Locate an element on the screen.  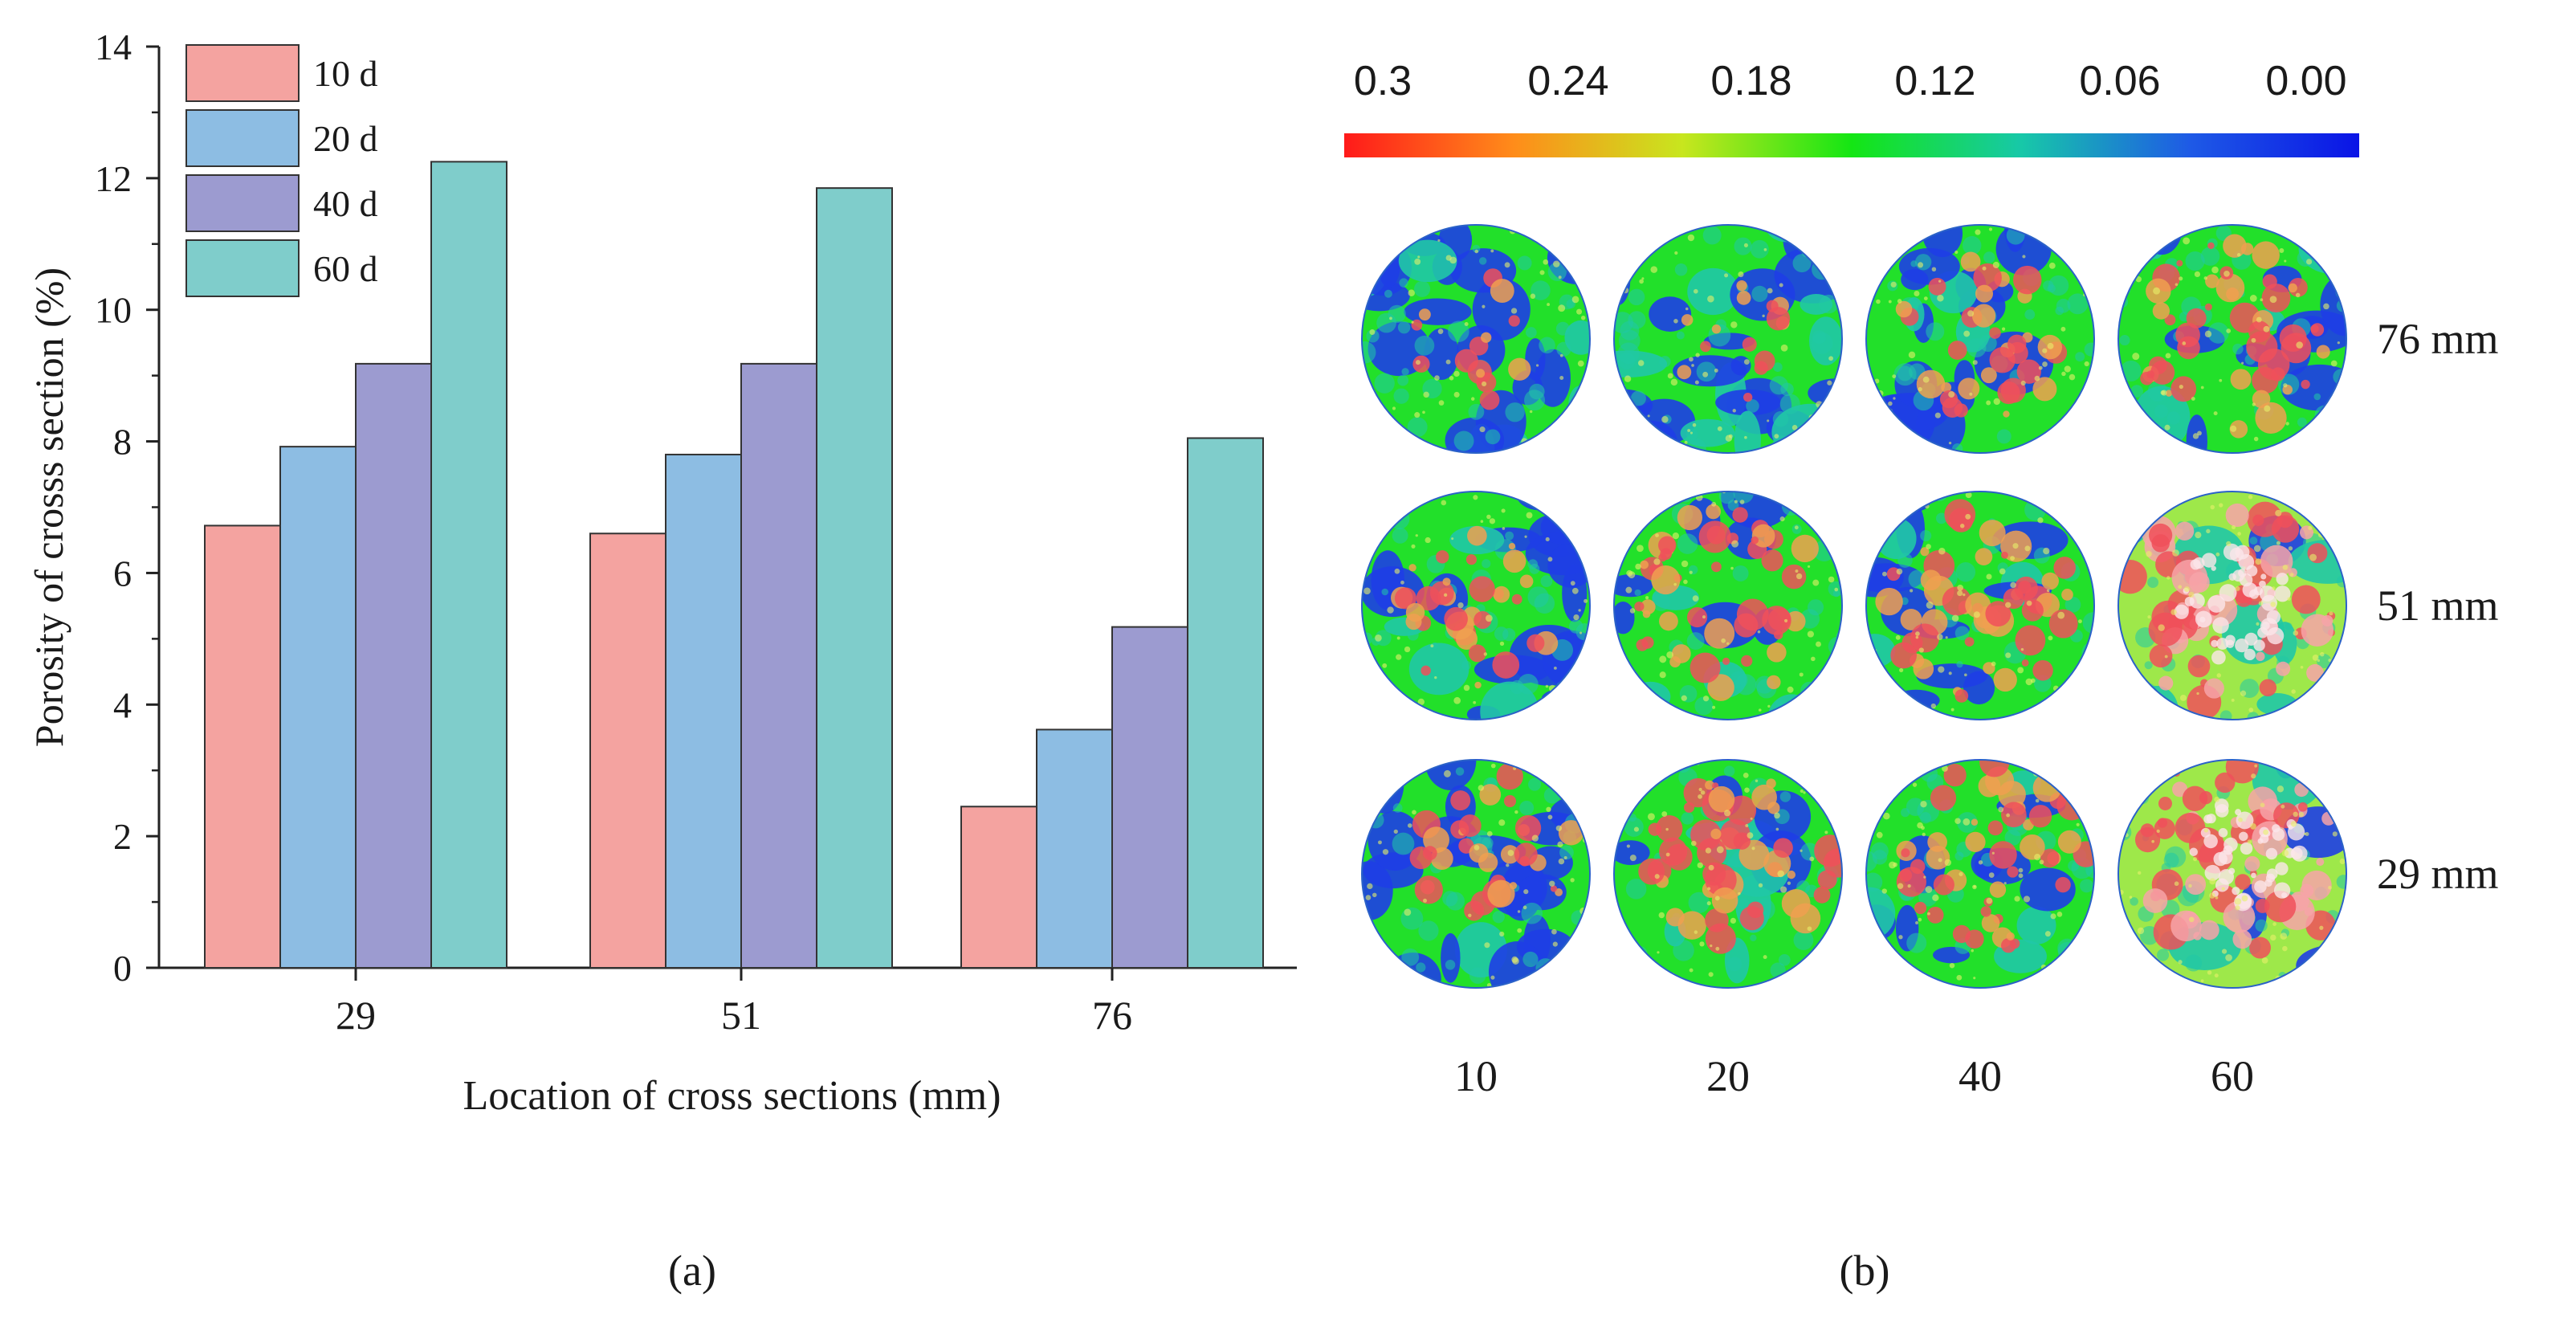
colorbar-tick-label: 0.00 is located at coordinates (2305, 81).